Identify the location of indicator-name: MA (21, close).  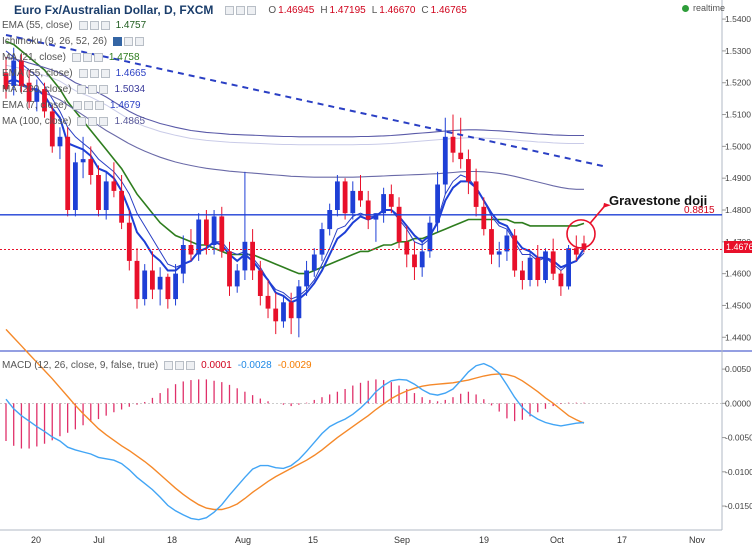
(34, 57).